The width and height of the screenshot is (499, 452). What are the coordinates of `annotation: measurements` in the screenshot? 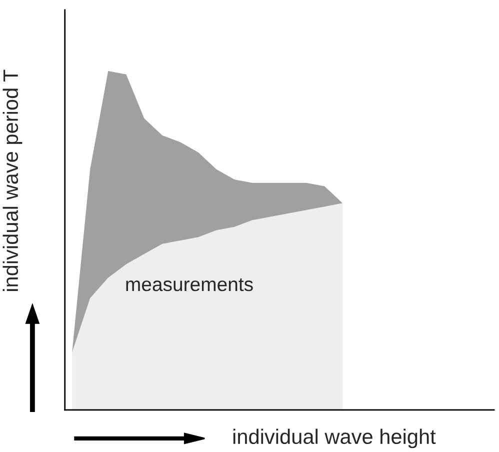 It's located at (189, 285).